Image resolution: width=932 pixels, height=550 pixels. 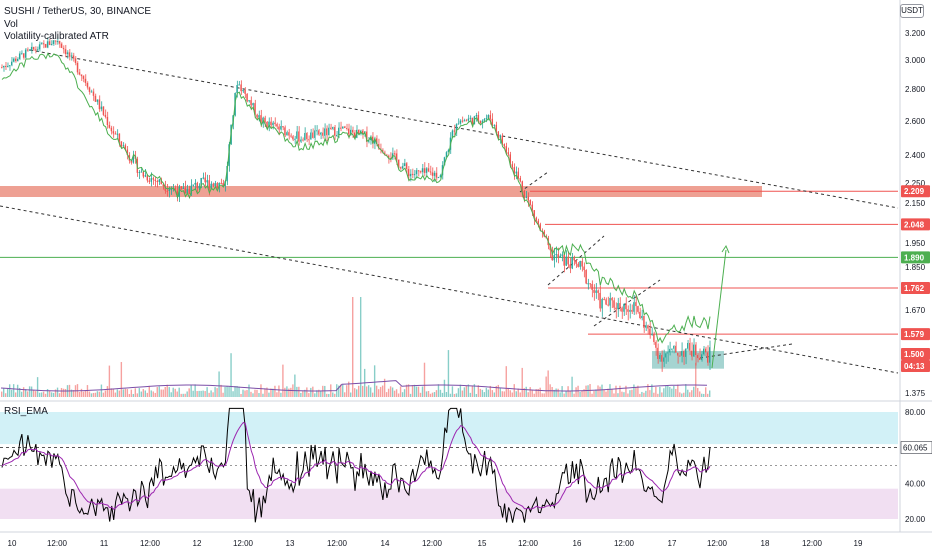 I want to click on currency-button: USDT, so click(x=912, y=11).